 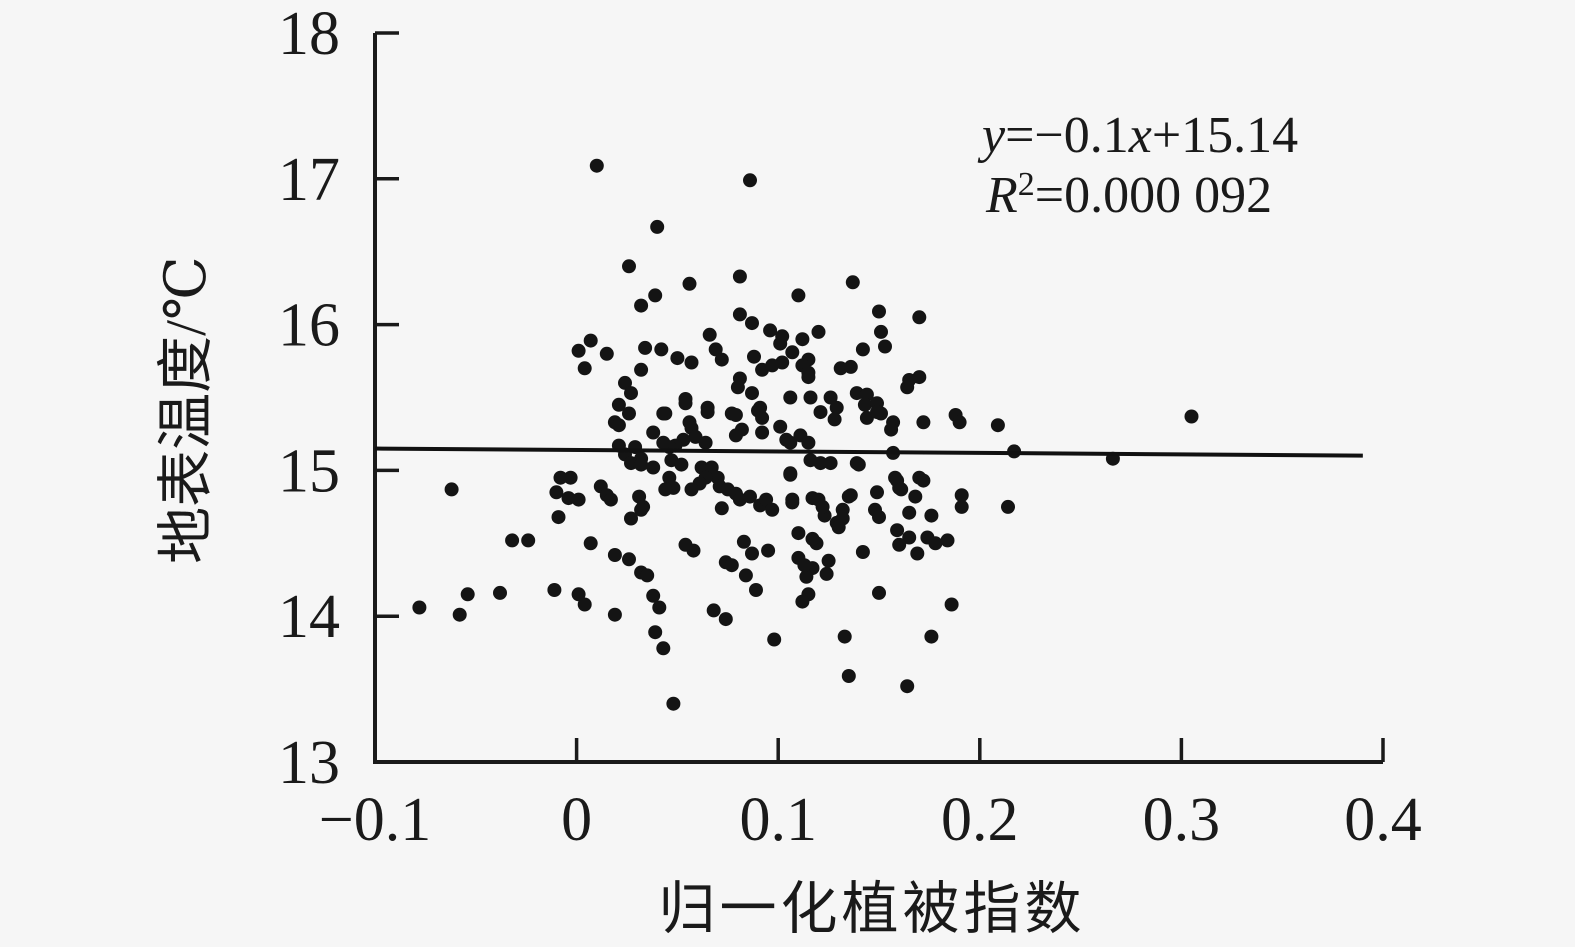 I want to click on equation-line2: R2=0.000 092, so click(x=1128, y=195).